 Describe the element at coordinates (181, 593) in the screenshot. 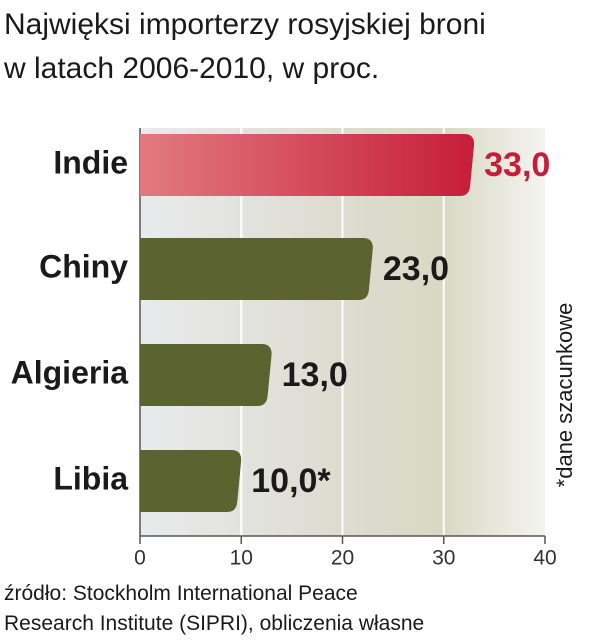

I see `source: źródło: Stockholm International Peace` at that location.